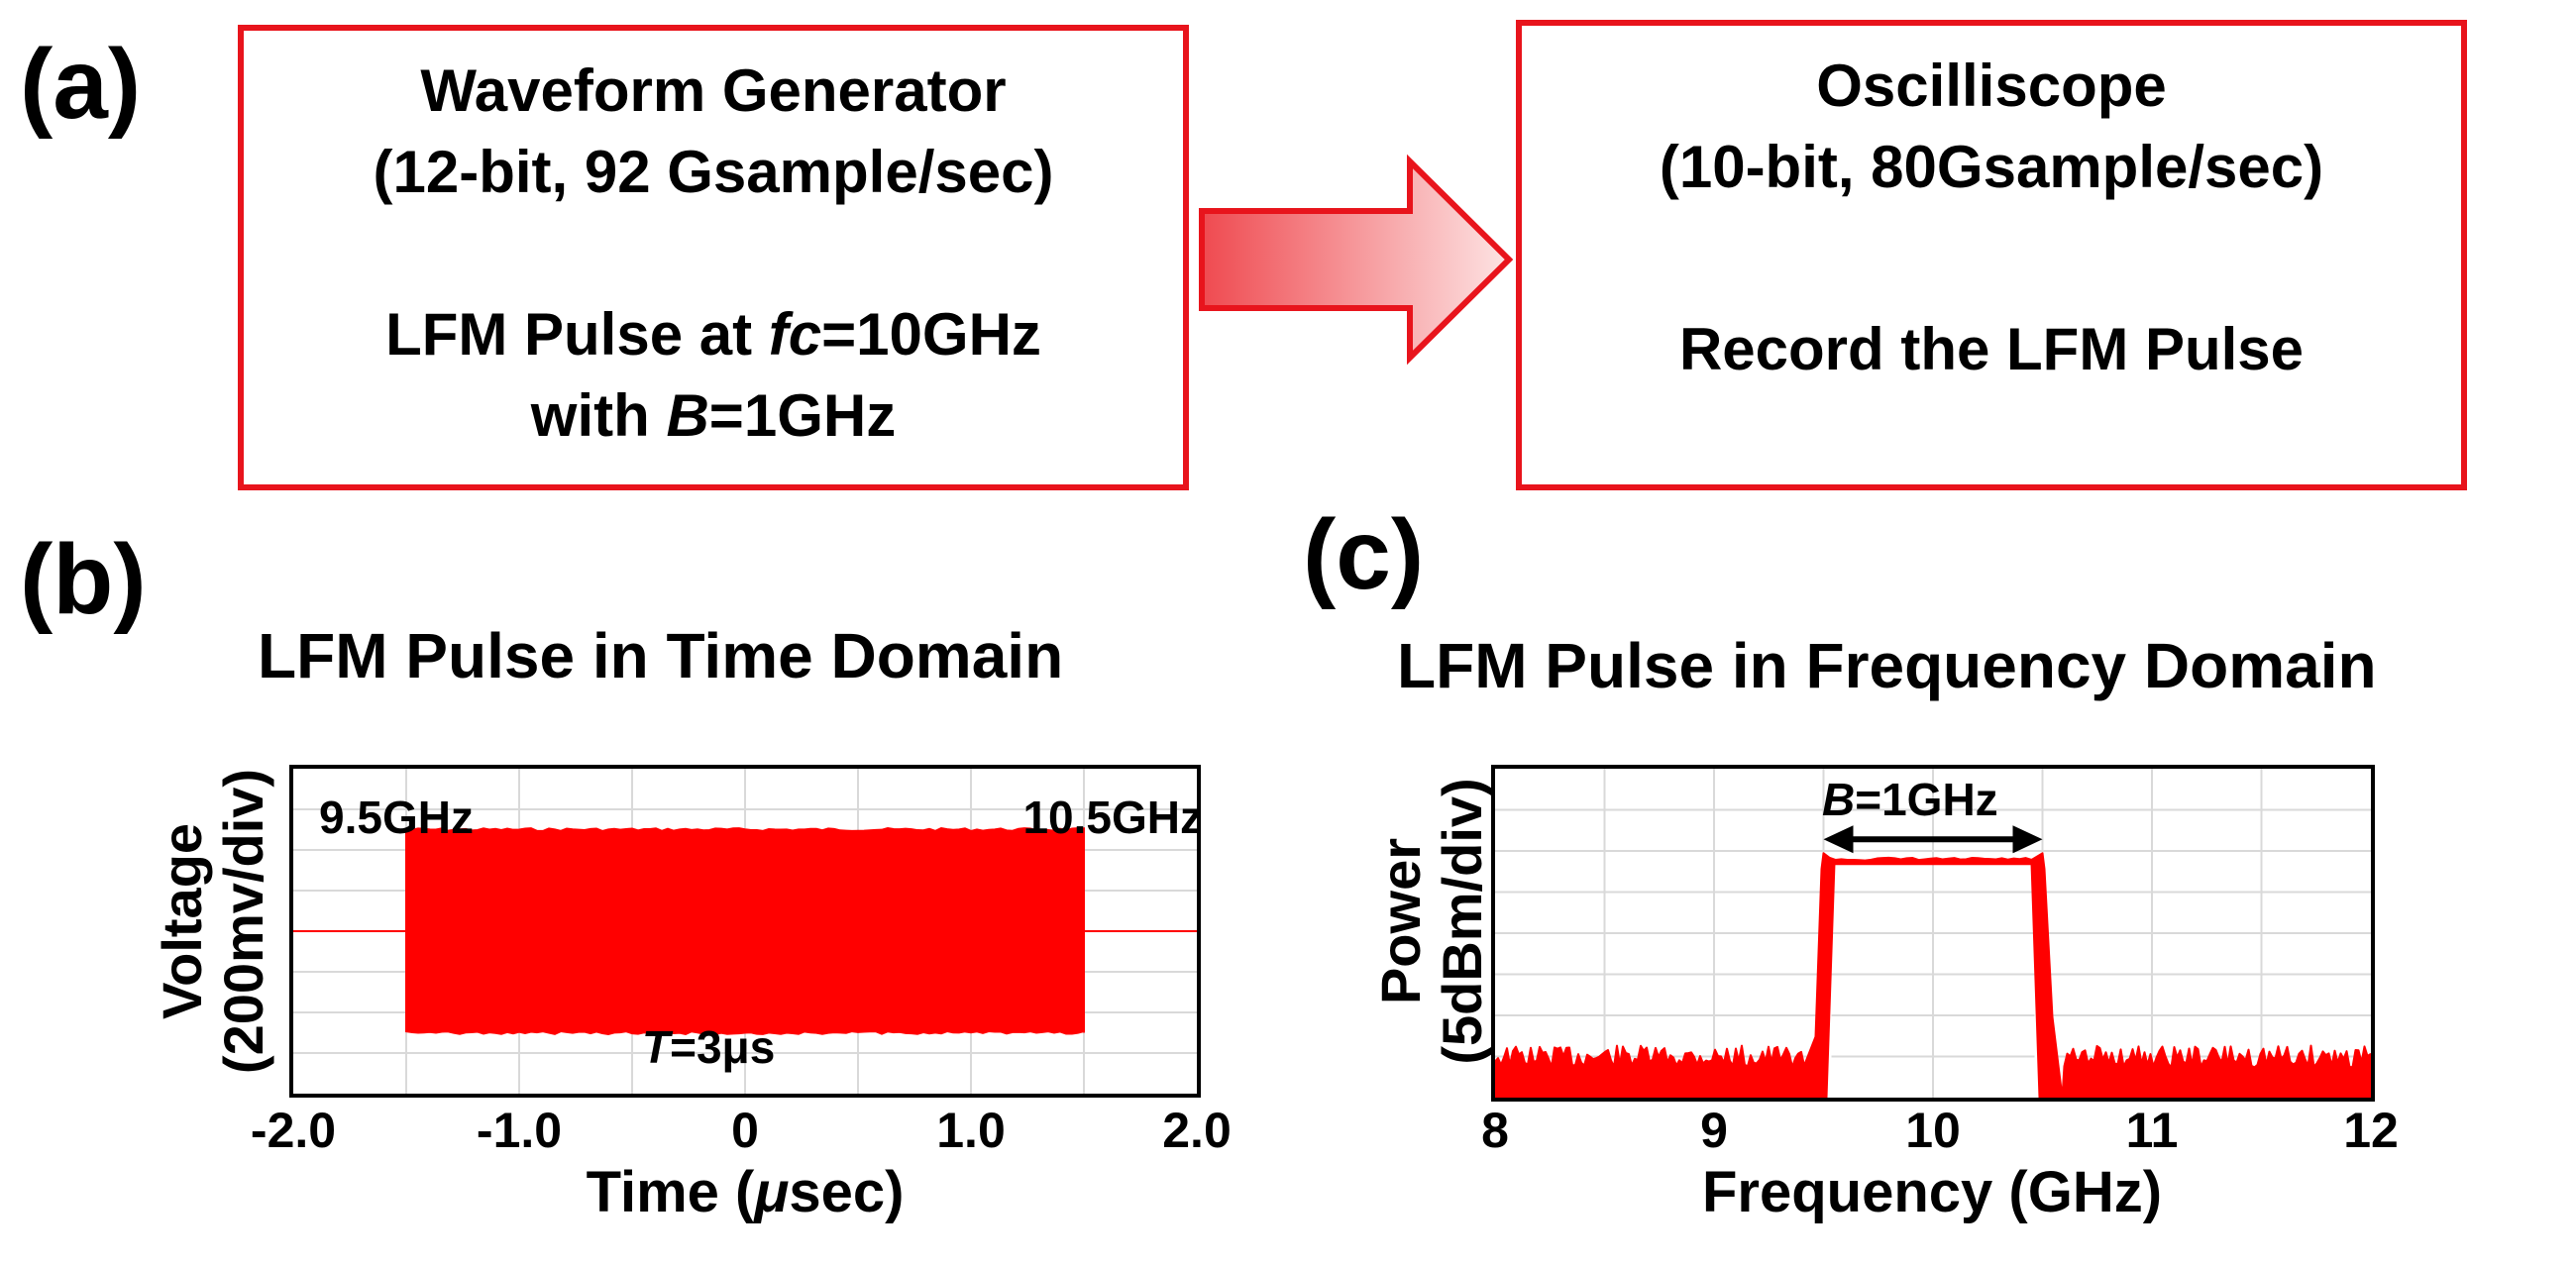 Image resolution: width=2576 pixels, height=1268 pixels. Describe the element at coordinates (795, 334) in the screenshot. I see `fc-symbol: fc` at that location.